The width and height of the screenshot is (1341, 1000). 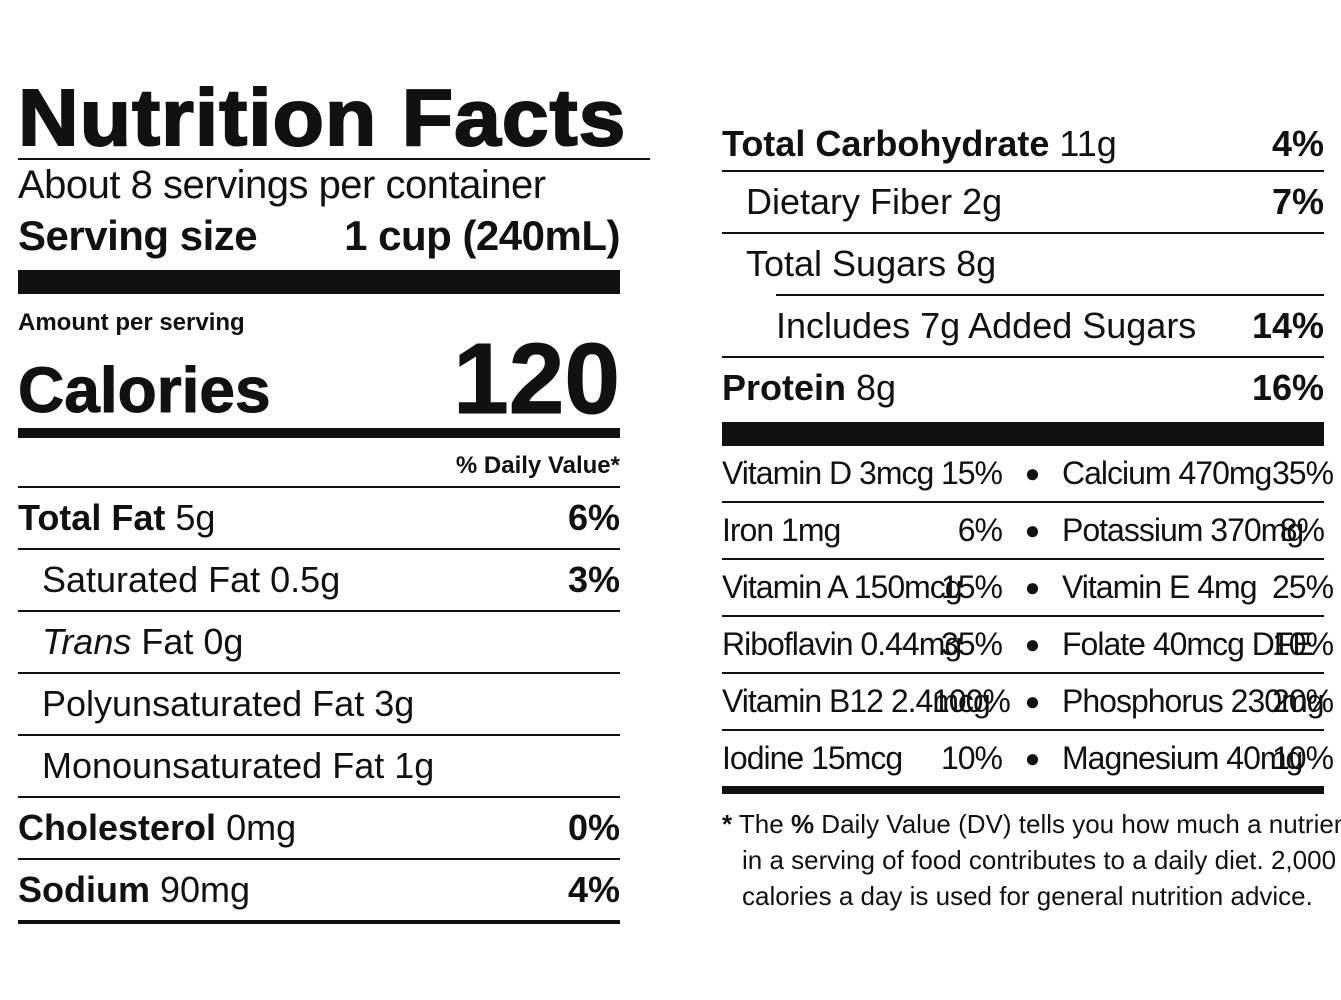 What do you see at coordinates (1023, 388) in the screenshot?
I see `nutrient-row-protein: Protein 8g 16%` at bounding box center [1023, 388].